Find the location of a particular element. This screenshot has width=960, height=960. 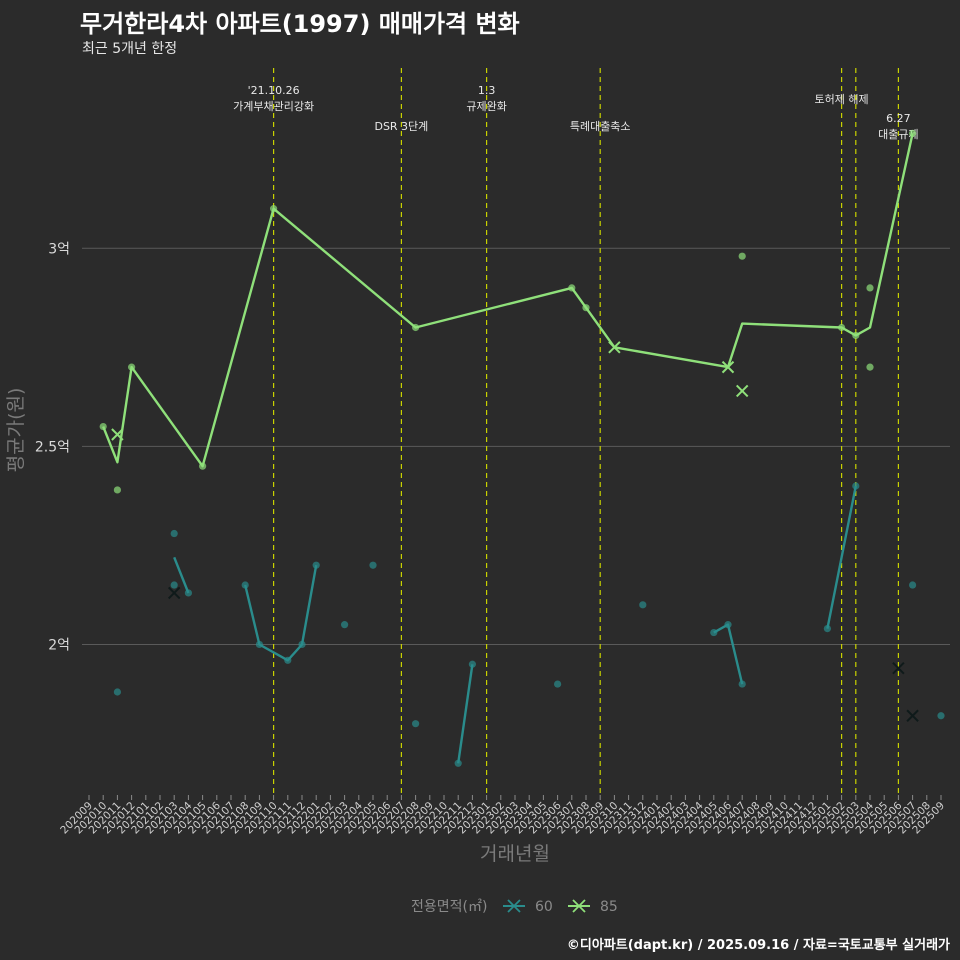

y-tick-label: 2억 is located at coordinates (59, 645).